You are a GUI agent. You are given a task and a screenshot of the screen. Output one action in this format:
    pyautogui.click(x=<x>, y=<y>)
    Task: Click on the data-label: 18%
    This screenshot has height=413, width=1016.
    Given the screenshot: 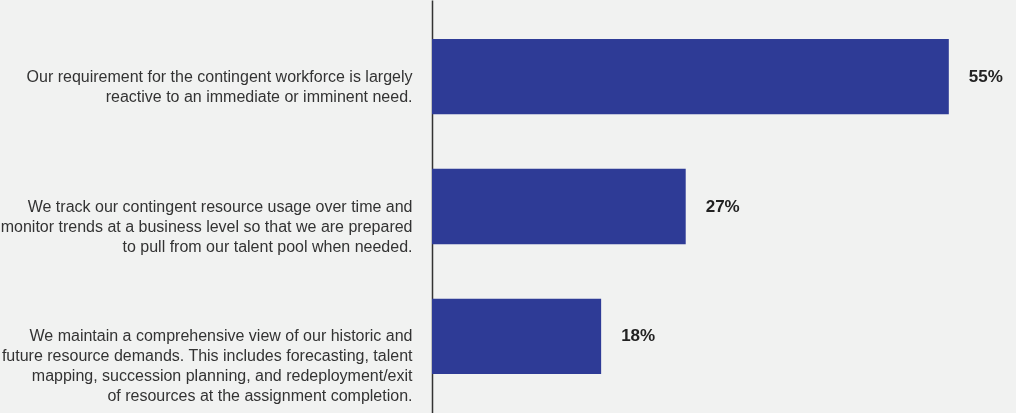 What is the action you would take?
    pyautogui.click(x=638, y=336)
    